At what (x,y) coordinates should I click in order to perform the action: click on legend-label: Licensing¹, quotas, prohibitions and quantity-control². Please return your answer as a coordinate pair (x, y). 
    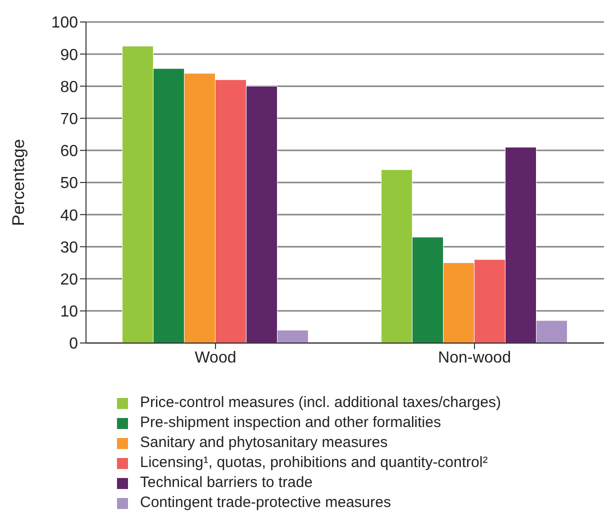
    Looking at the image, I should click on (314, 463).